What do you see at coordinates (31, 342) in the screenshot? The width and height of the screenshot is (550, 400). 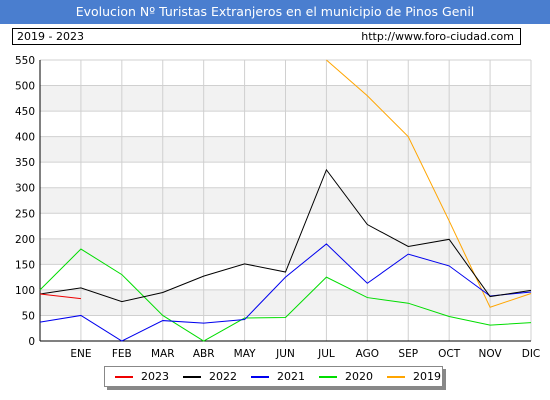 I see `y-tick-label: 0` at bounding box center [31, 342].